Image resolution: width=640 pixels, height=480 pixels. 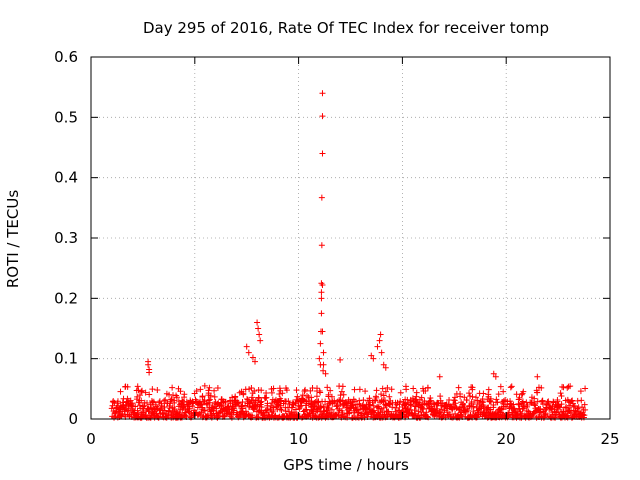 What do you see at coordinates (73, 419) in the screenshot?
I see `y-tick-label: 0` at bounding box center [73, 419].